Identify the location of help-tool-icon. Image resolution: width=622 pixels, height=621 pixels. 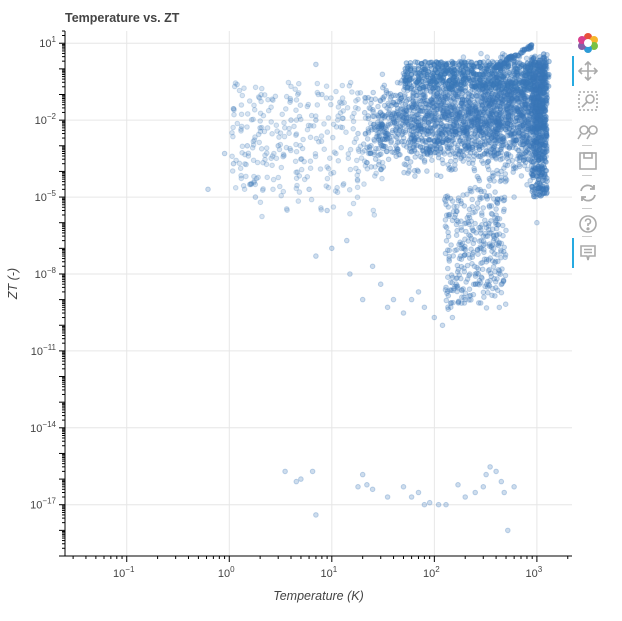
(588, 224).